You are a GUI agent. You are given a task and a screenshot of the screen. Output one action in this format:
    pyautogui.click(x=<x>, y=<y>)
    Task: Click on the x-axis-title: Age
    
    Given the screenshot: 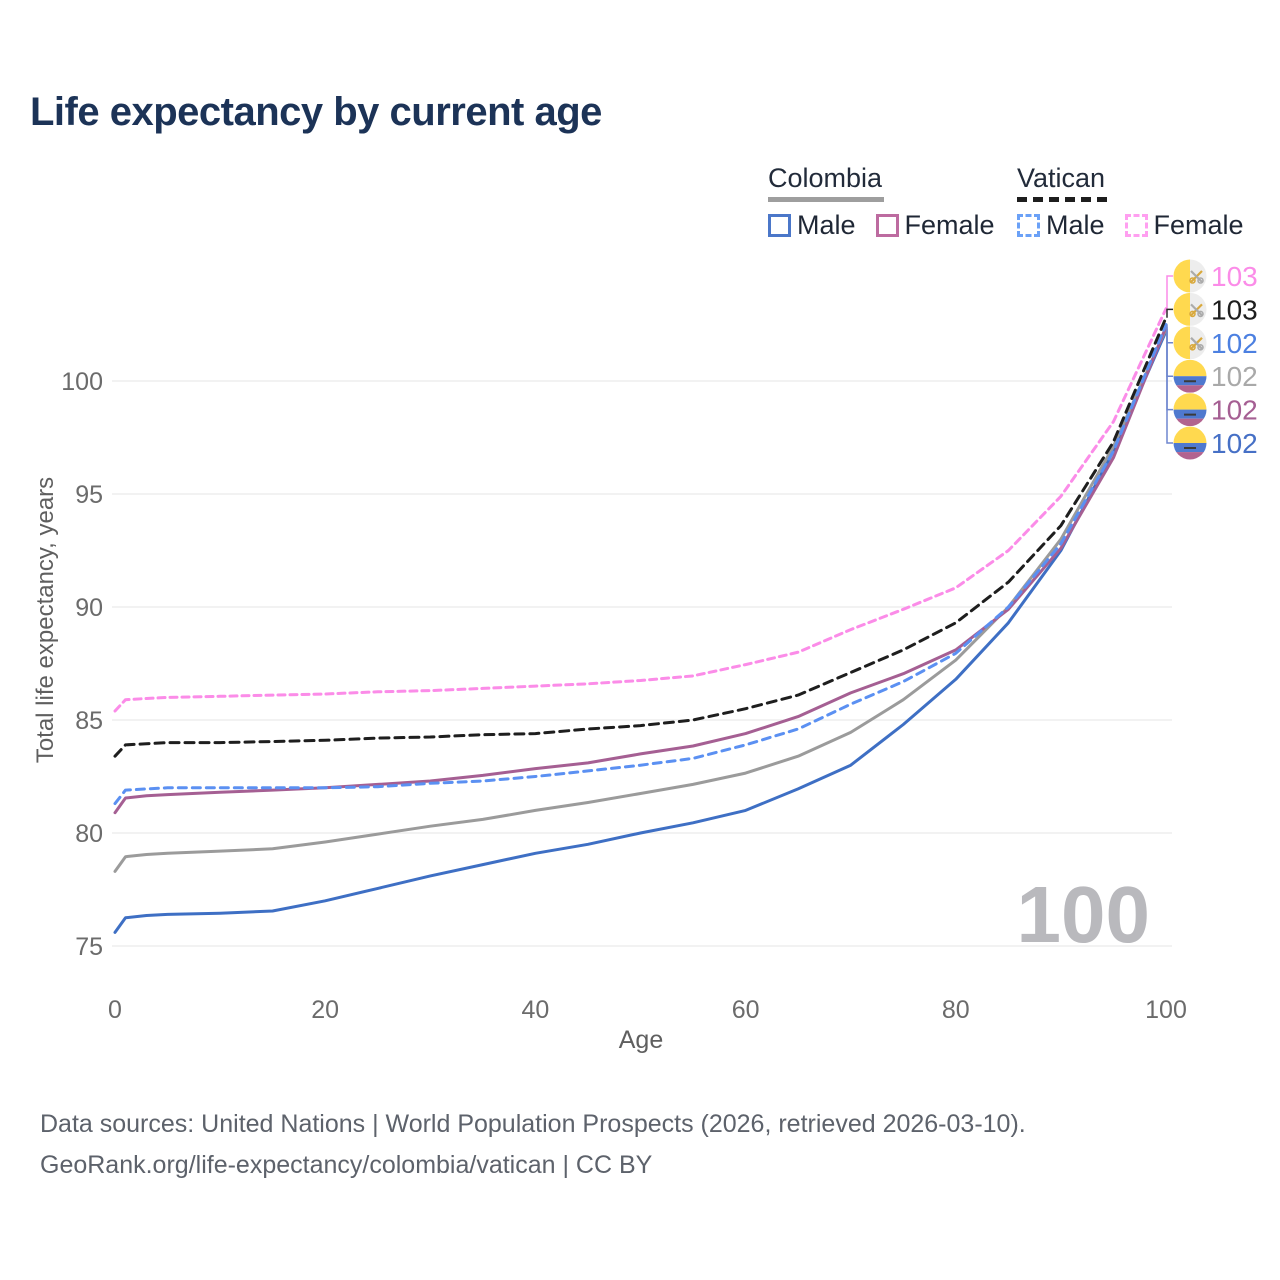 What is the action you would take?
    pyautogui.click(x=641, y=1040)
    